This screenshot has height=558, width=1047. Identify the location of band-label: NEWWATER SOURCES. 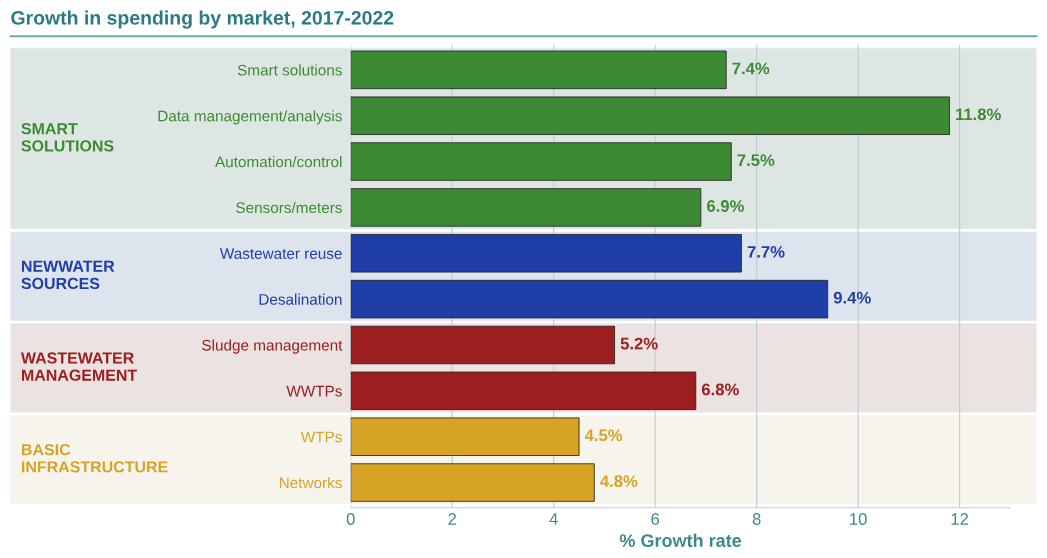
(68, 275).